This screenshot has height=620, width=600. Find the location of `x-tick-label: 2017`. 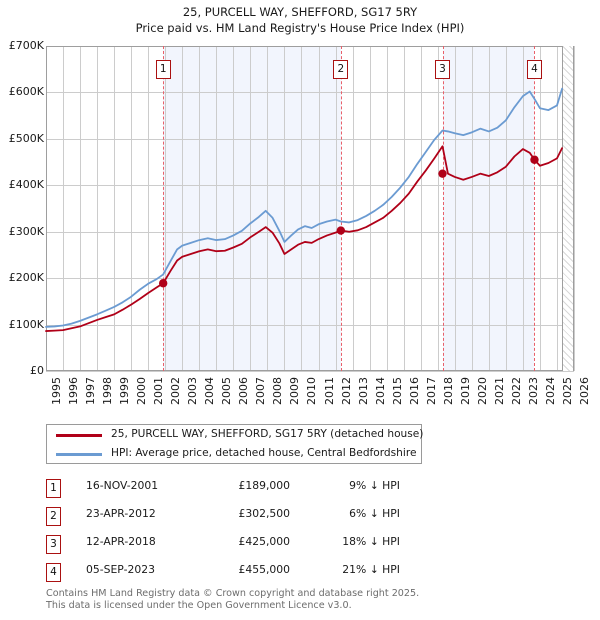

x-tick-label: 2017 is located at coordinates (431, 391).